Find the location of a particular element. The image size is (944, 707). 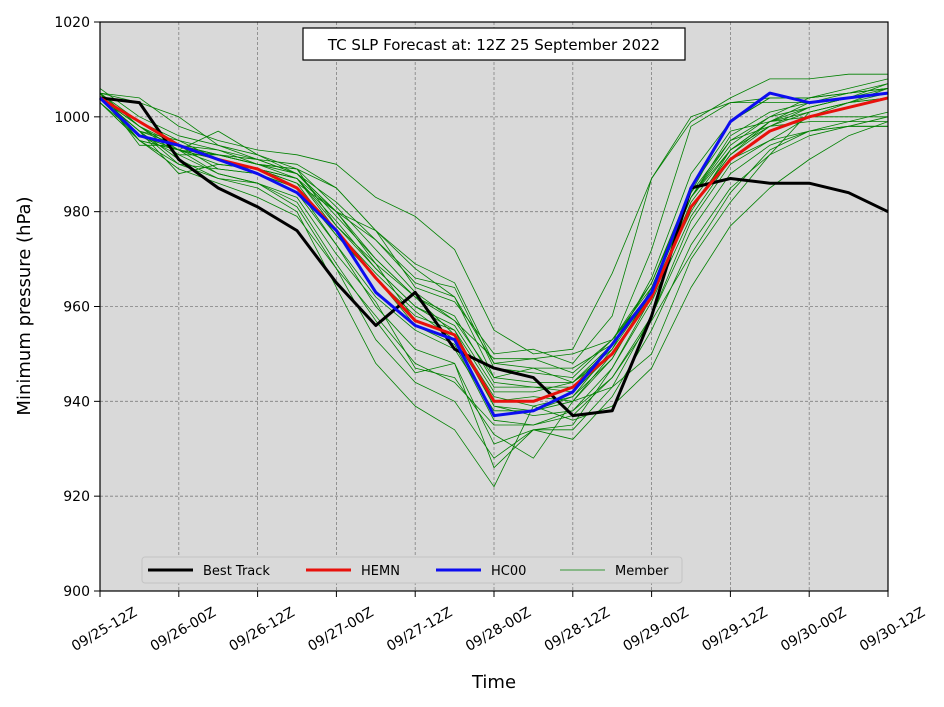

legend-label: Best Track is located at coordinates (236, 571).